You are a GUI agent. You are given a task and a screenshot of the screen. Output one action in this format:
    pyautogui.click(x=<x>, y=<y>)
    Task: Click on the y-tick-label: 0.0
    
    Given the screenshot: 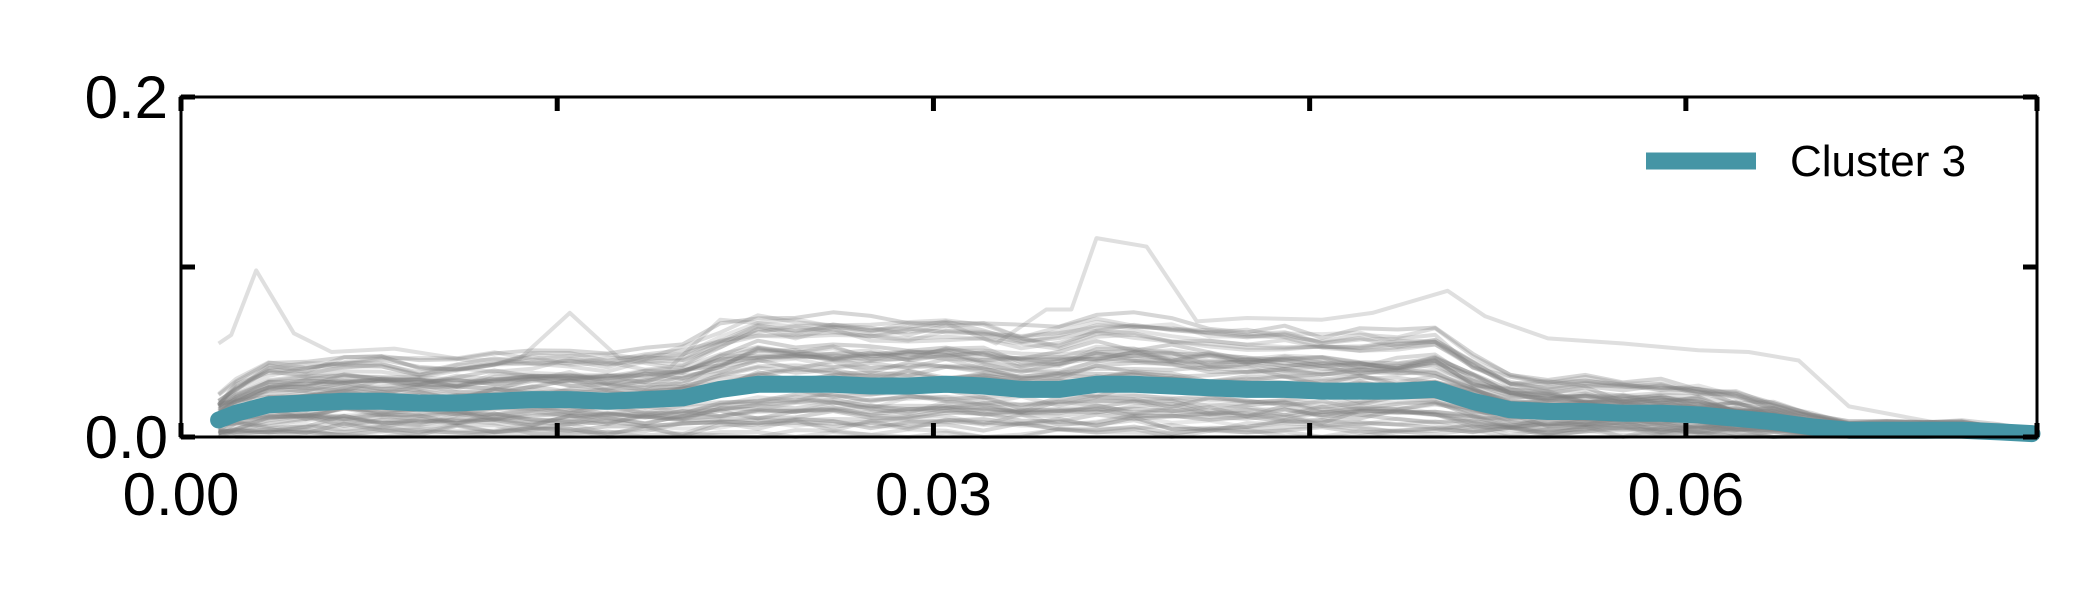 What is the action you would take?
    pyautogui.click(x=126, y=437)
    